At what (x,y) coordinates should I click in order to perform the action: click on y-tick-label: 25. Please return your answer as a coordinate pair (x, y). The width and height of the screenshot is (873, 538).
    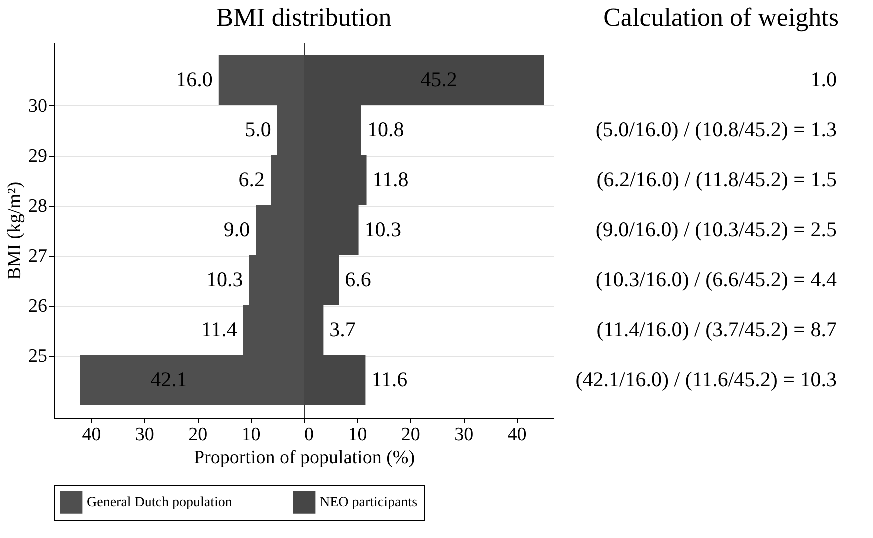
    Looking at the image, I should click on (38, 356).